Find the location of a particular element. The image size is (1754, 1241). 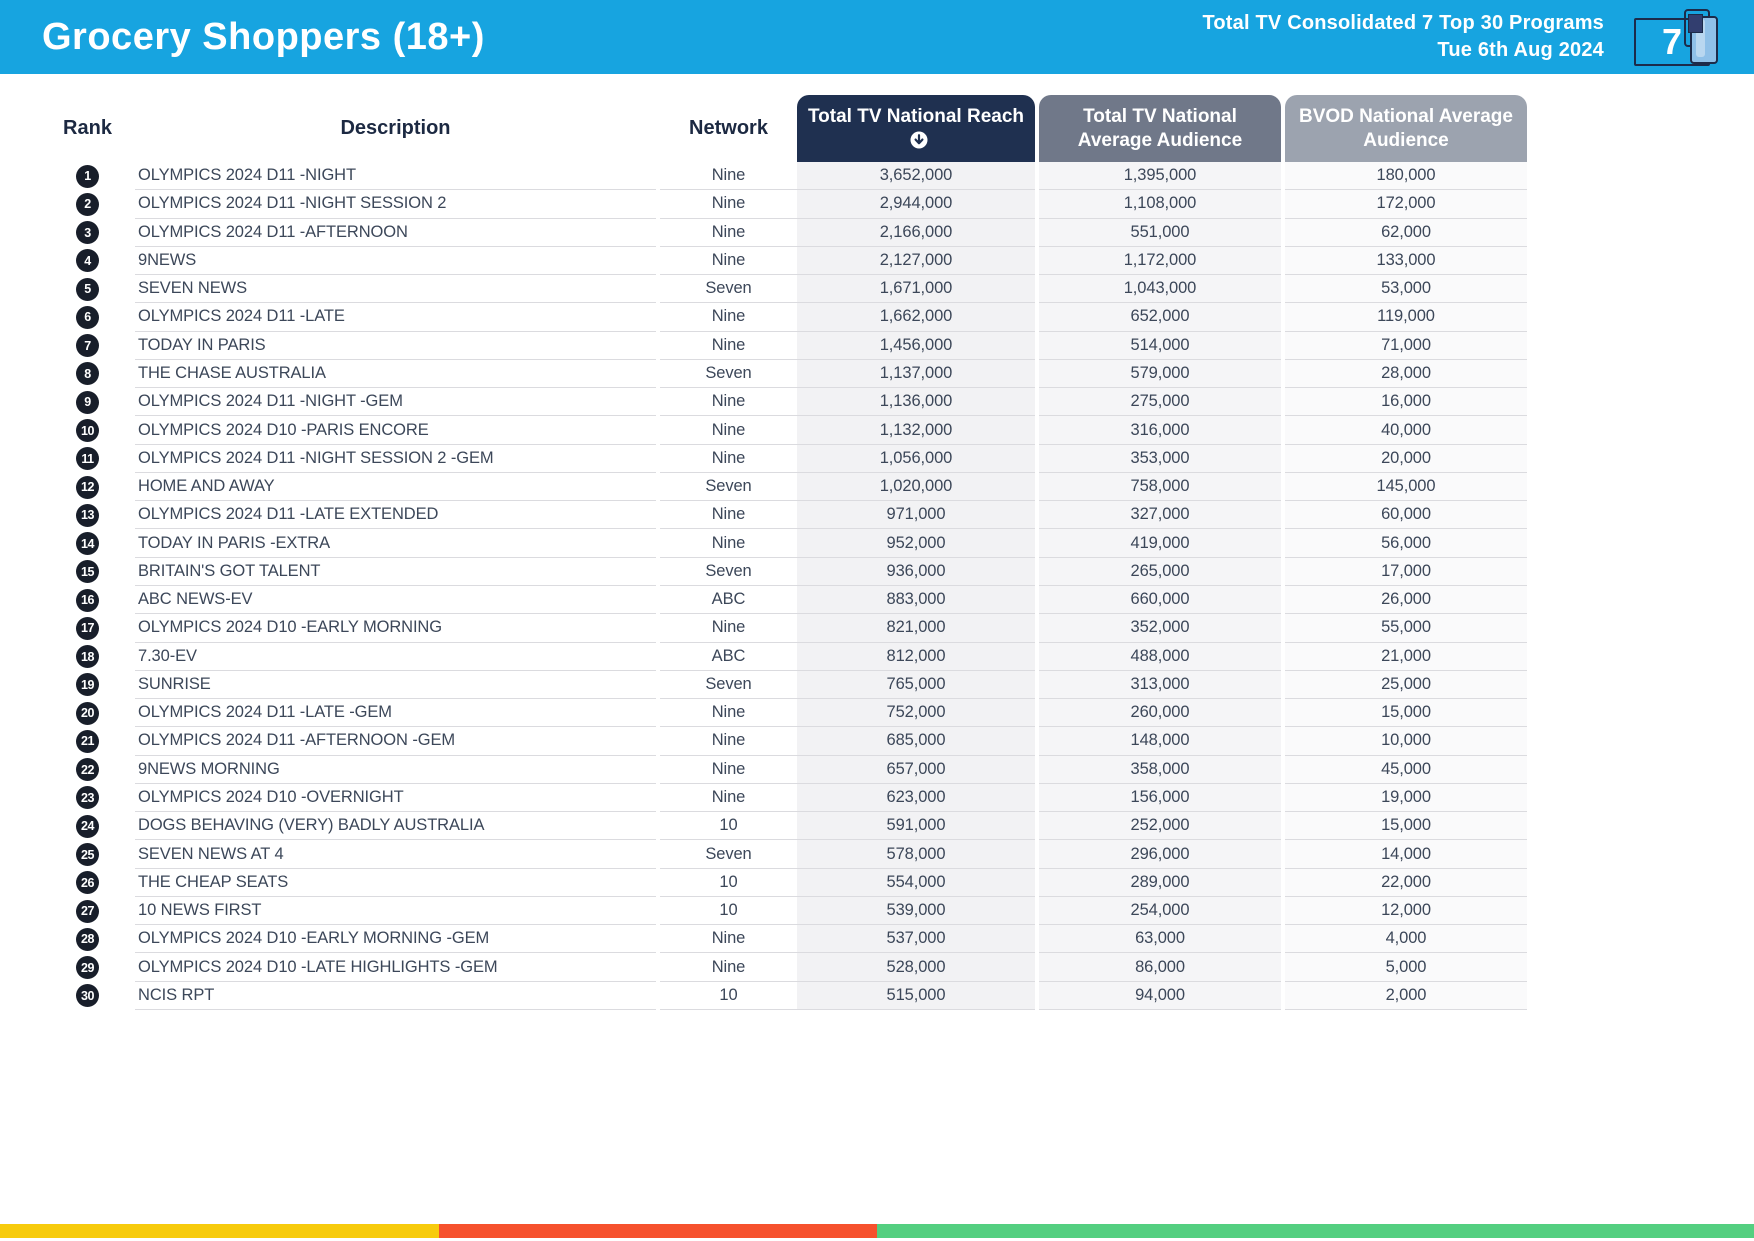

bvod-audience-value-cell: 53,000 is located at coordinates (1406, 289).